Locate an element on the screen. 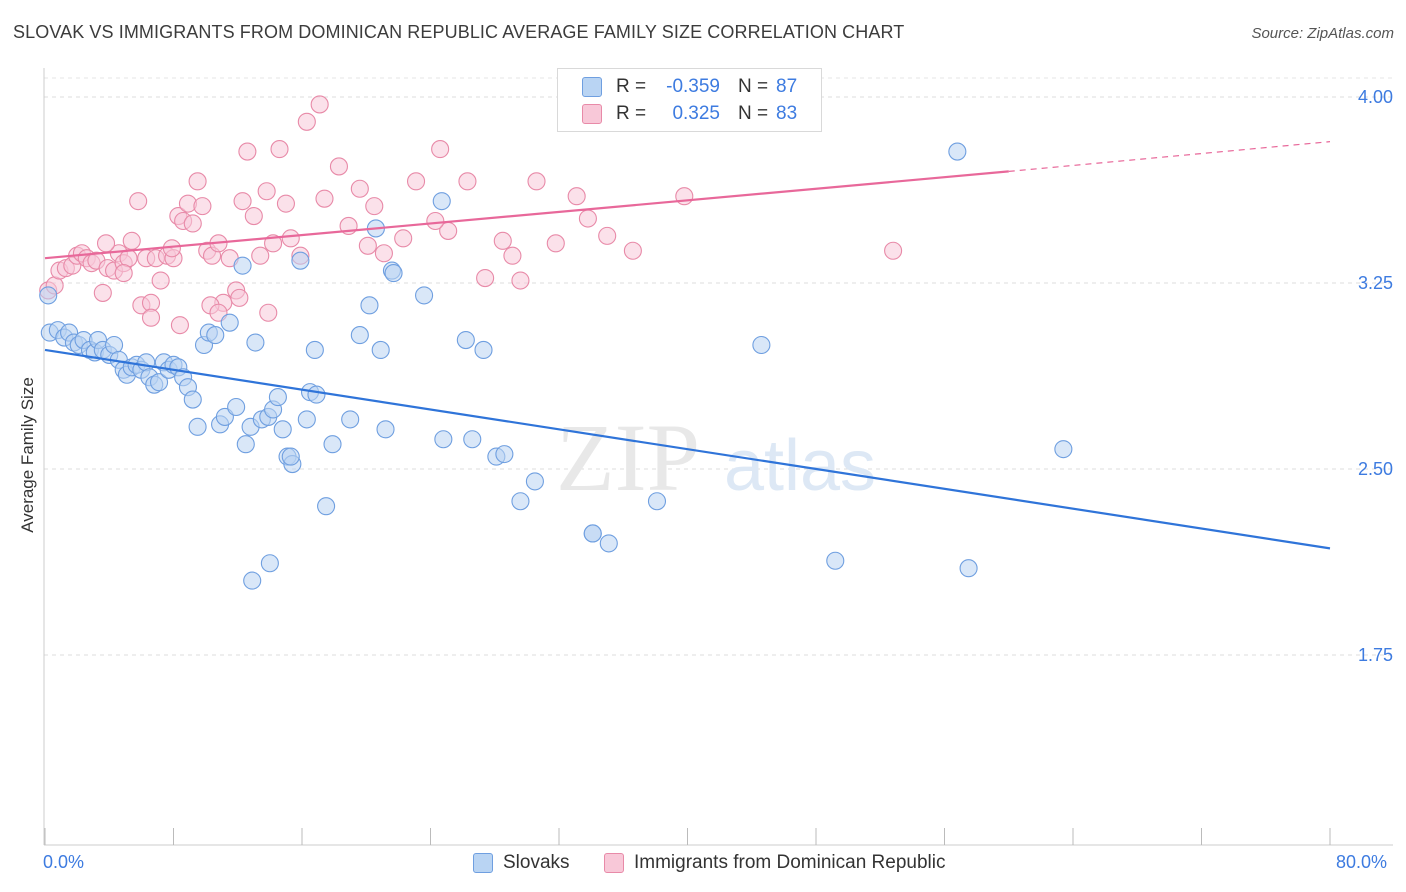 The width and height of the screenshot is (1406, 892). legend-n-value: 87 is located at coordinates (787, 86).